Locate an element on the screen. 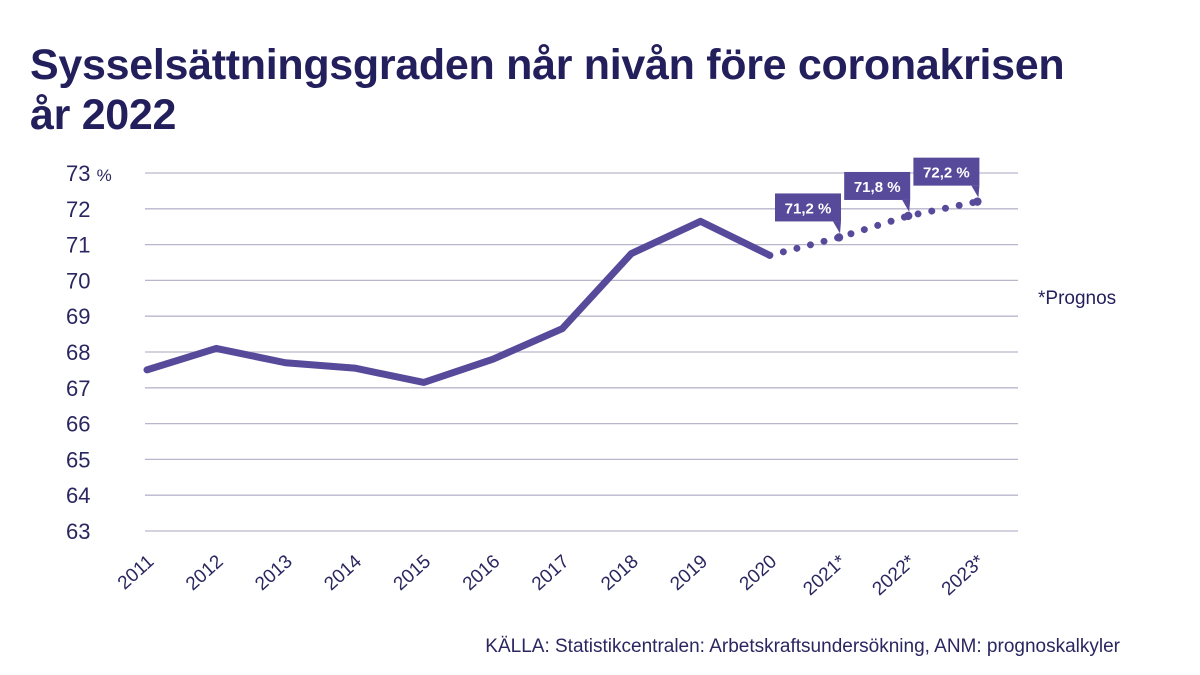  point-forecast-2021* is located at coordinates (839, 237).